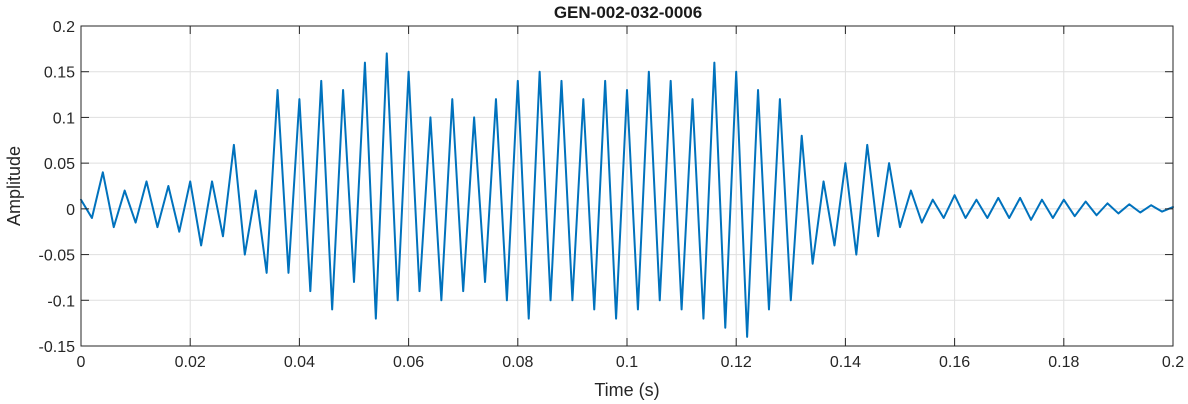 Image resolution: width=1188 pixels, height=404 pixels. What do you see at coordinates (954, 362) in the screenshot?
I see `x-tick-label: 0.16` at bounding box center [954, 362].